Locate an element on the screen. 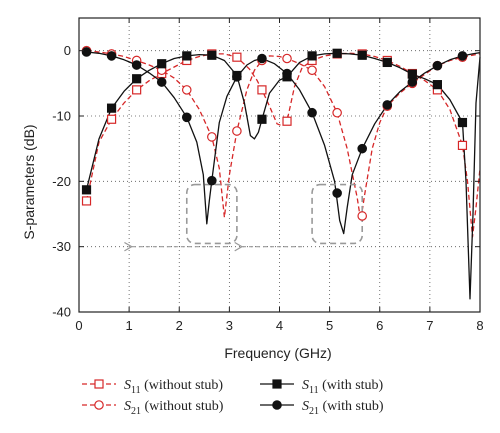 The image size is (500, 433). x-tick-label: 1 is located at coordinates (129, 325).